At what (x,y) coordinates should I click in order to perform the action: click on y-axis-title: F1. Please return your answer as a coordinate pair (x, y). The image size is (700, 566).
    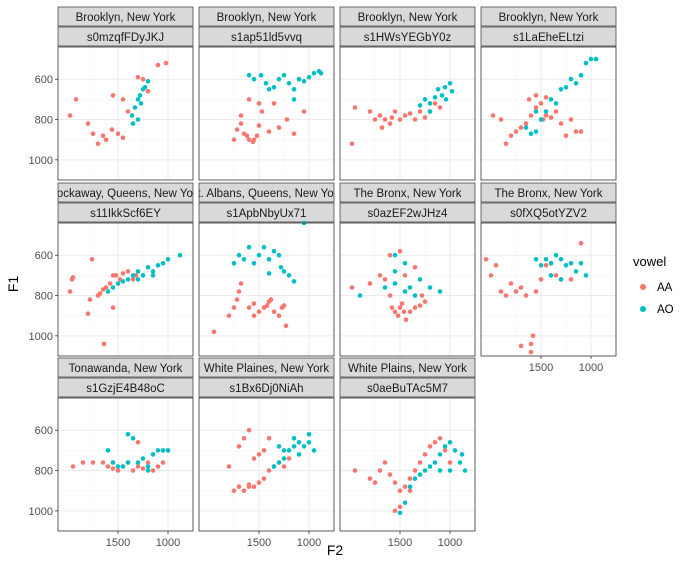
    Looking at the image, I should click on (13, 284).